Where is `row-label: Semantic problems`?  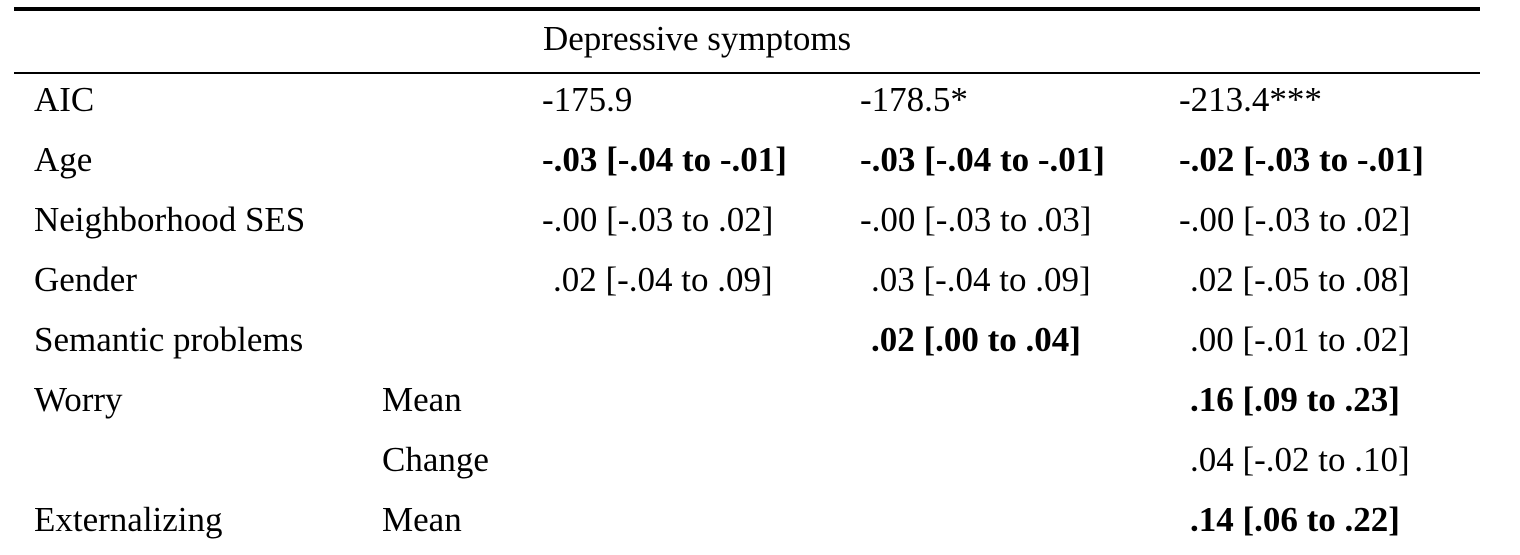 row-label: Semantic problems is located at coordinates (169, 339).